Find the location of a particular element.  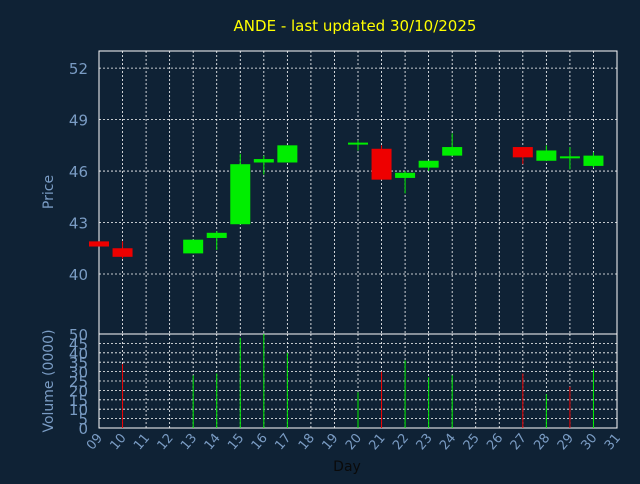

price-axis-label: Price is located at coordinates (49, 192).